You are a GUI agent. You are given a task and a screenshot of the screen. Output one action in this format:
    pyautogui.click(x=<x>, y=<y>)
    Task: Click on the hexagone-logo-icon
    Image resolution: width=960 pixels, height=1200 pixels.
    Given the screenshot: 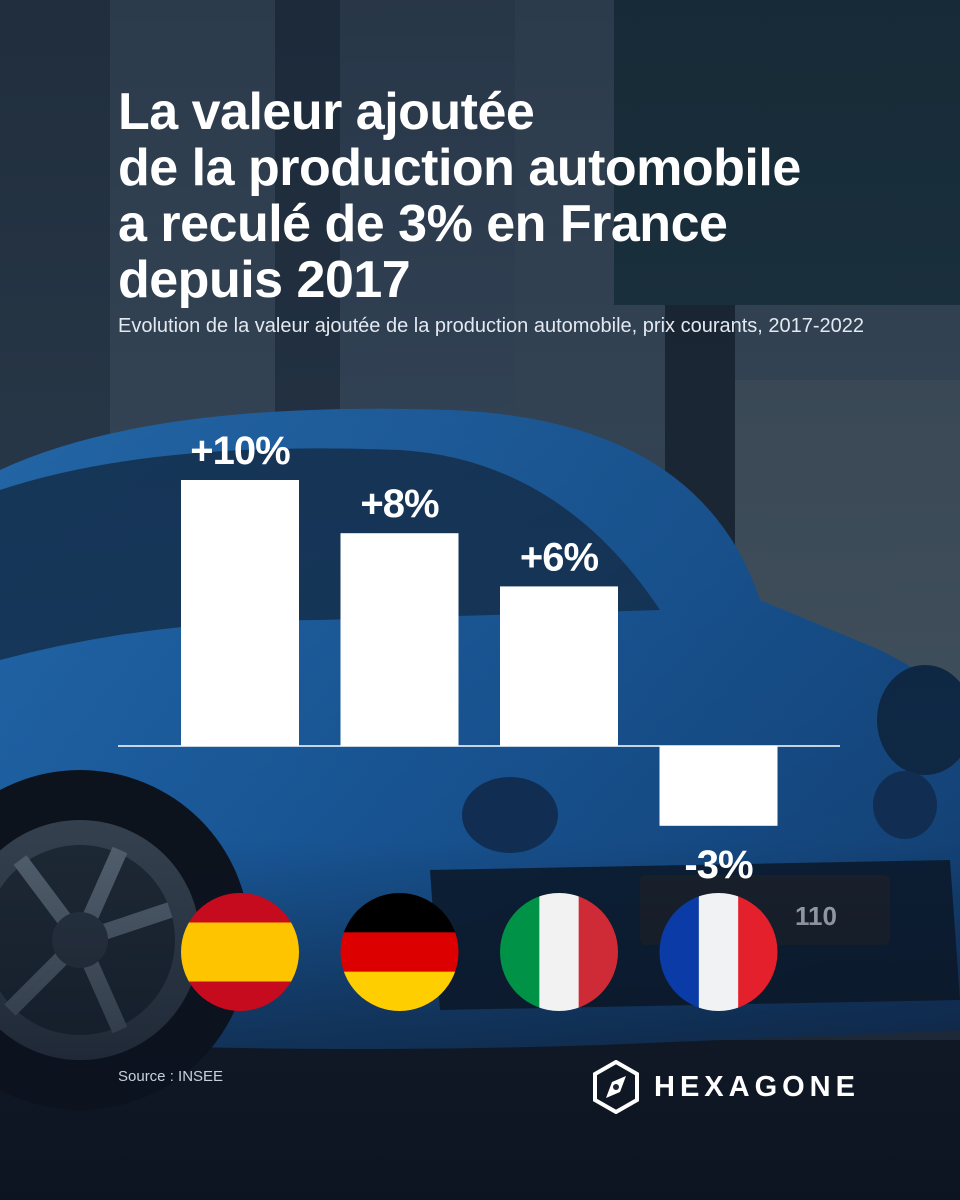 What is the action you would take?
    pyautogui.click(x=616, y=1087)
    